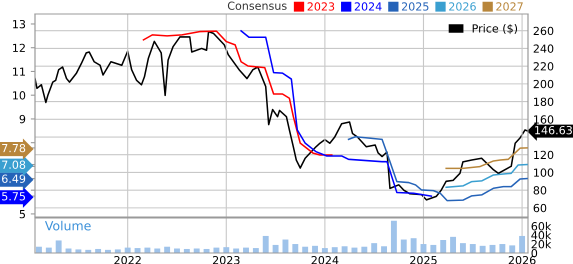 This screenshot has height=264, width=573. I want to click on y-tick-label: 13, so click(19, 24).